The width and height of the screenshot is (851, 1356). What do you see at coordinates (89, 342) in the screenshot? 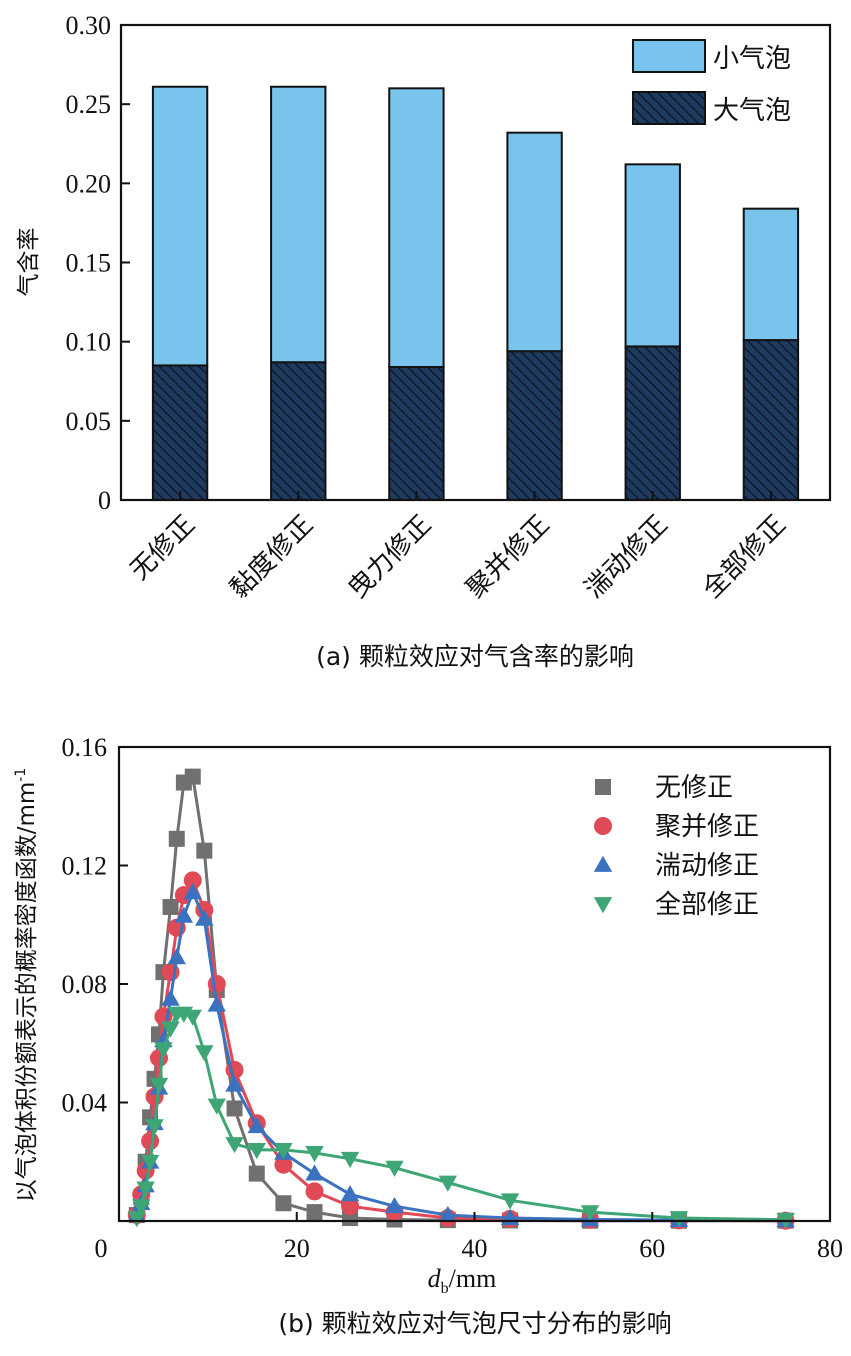
I see `y-tick-label: 0.10` at bounding box center [89, 342].